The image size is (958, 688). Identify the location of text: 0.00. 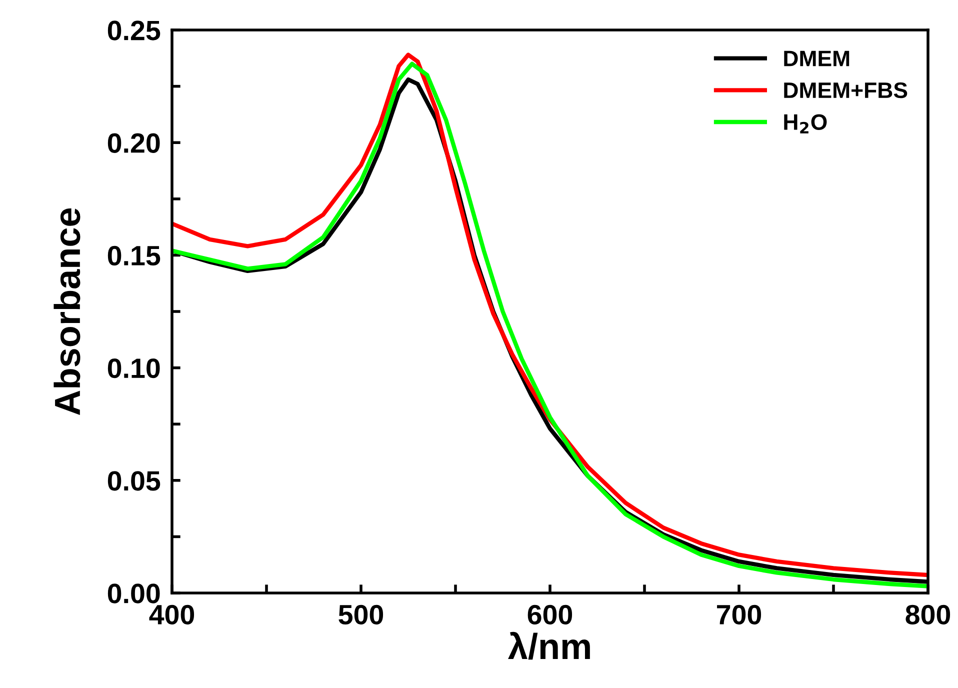
(134, 594).